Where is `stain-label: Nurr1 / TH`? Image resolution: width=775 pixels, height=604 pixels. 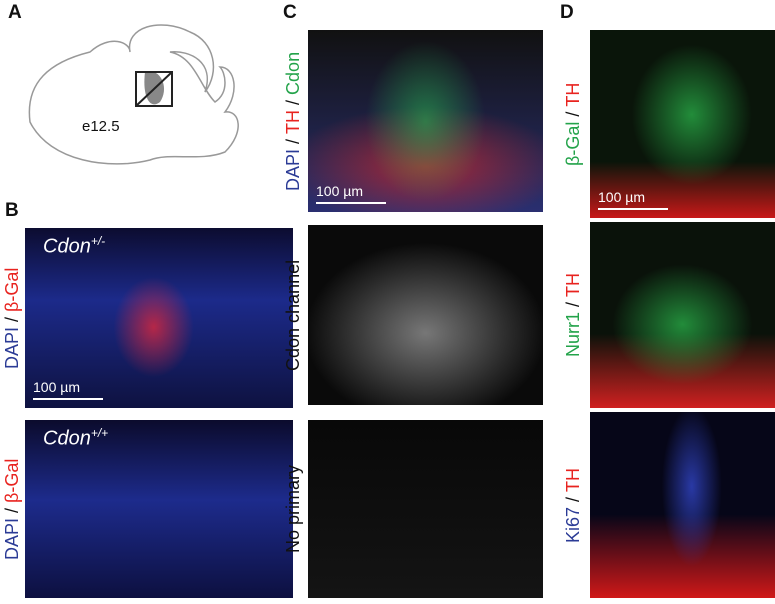
stain-label: Nurr1 / TH is located at coordinates (575, 315).